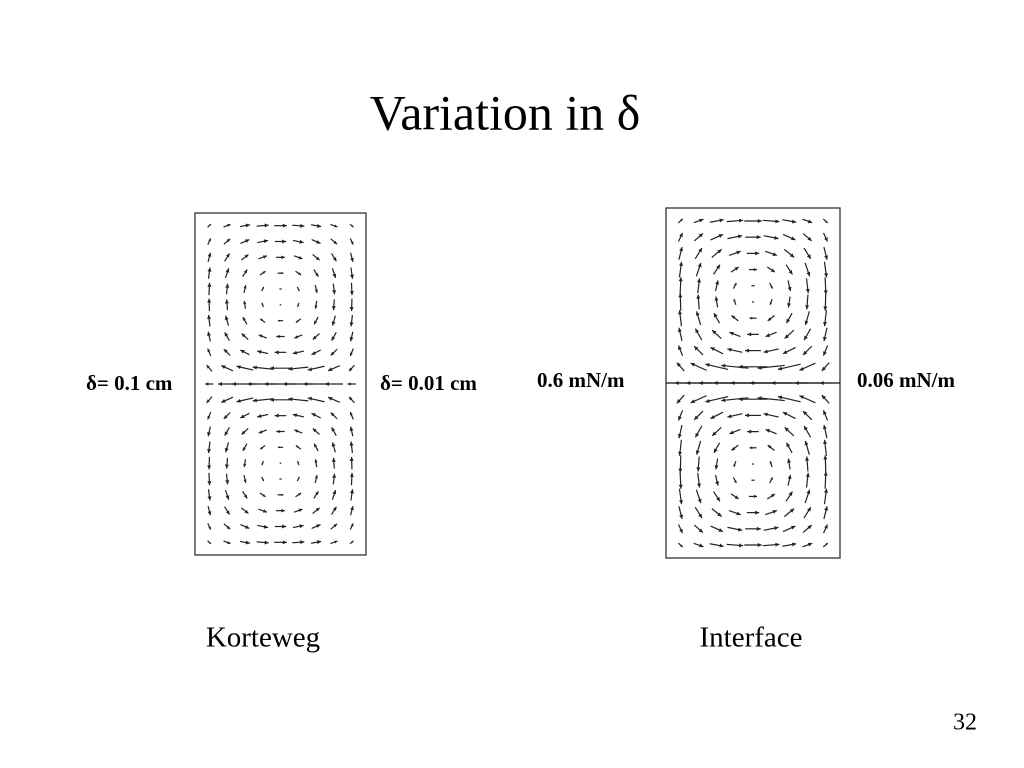  I want to click on right-label: δ= 0.01 cm, so click(428, 383).